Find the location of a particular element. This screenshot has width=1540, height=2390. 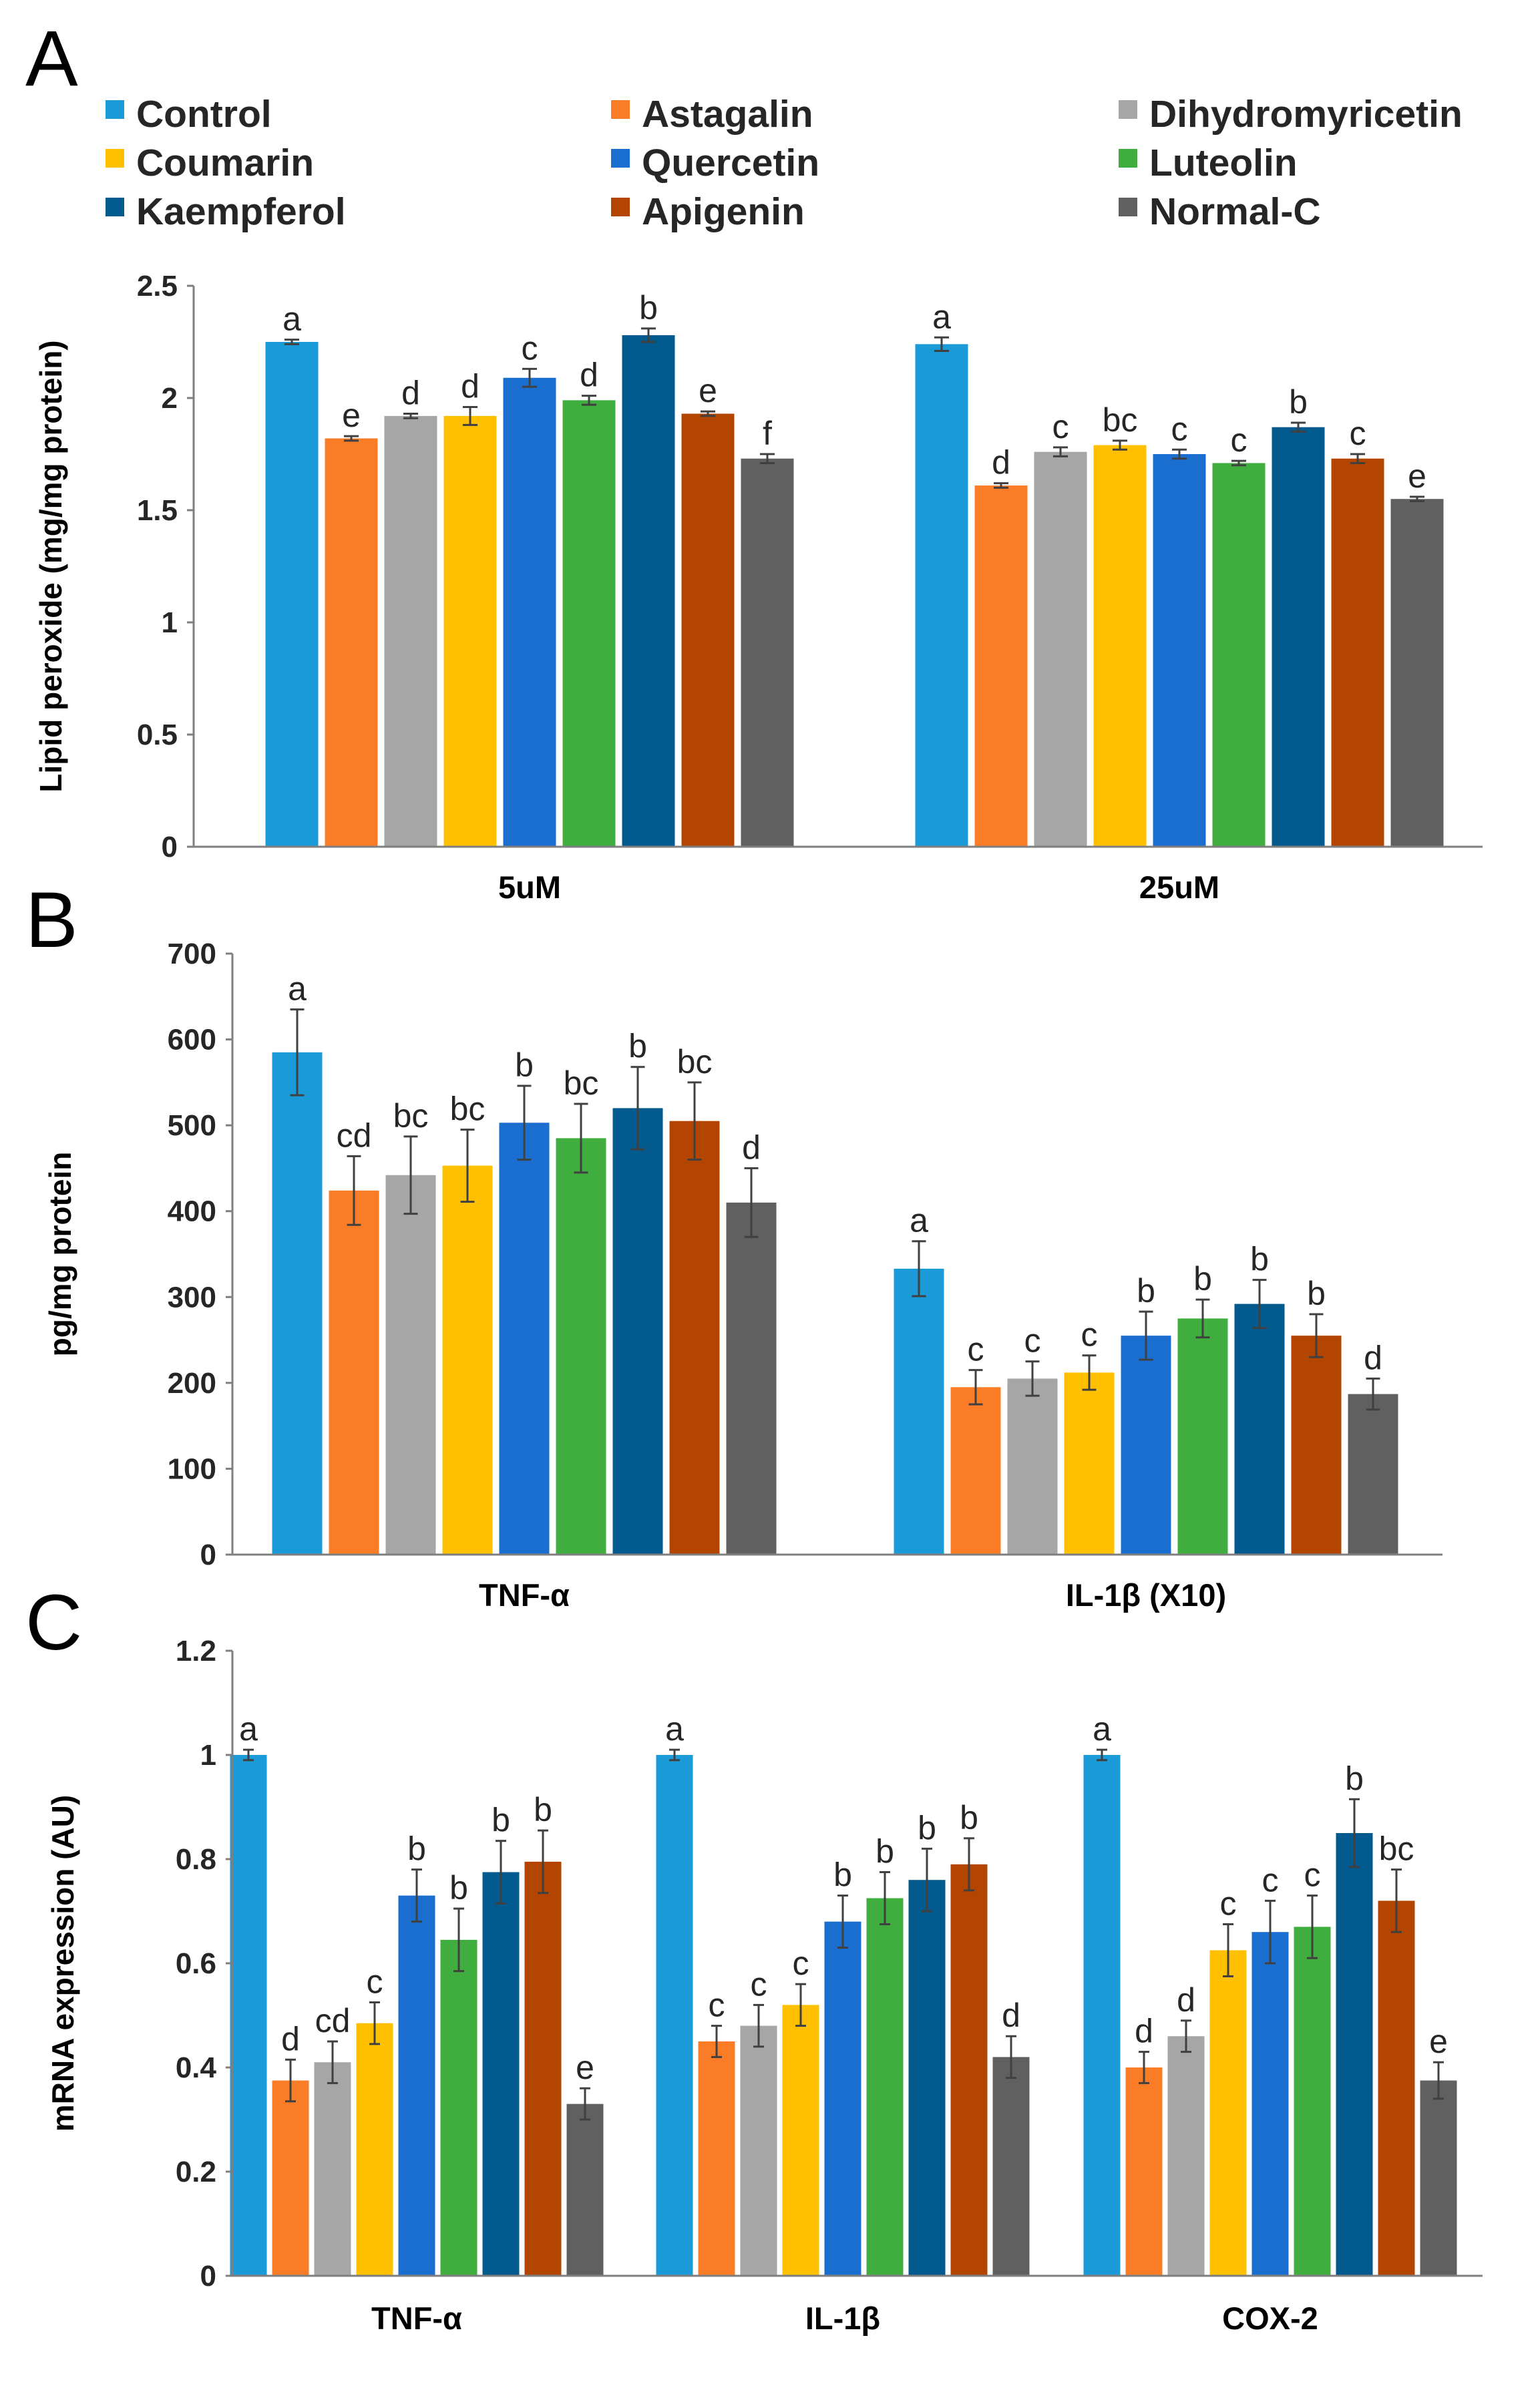

bar-normal-c-il-1-x10 is located at coordinates (1373, 1474).